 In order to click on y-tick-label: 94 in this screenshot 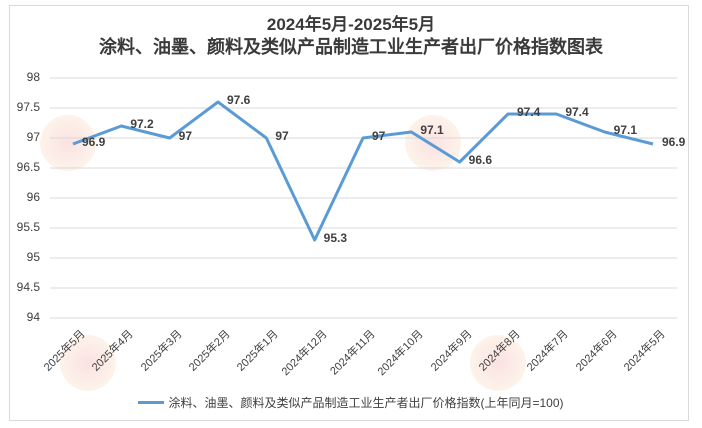, I will do `click(33, 317)`.